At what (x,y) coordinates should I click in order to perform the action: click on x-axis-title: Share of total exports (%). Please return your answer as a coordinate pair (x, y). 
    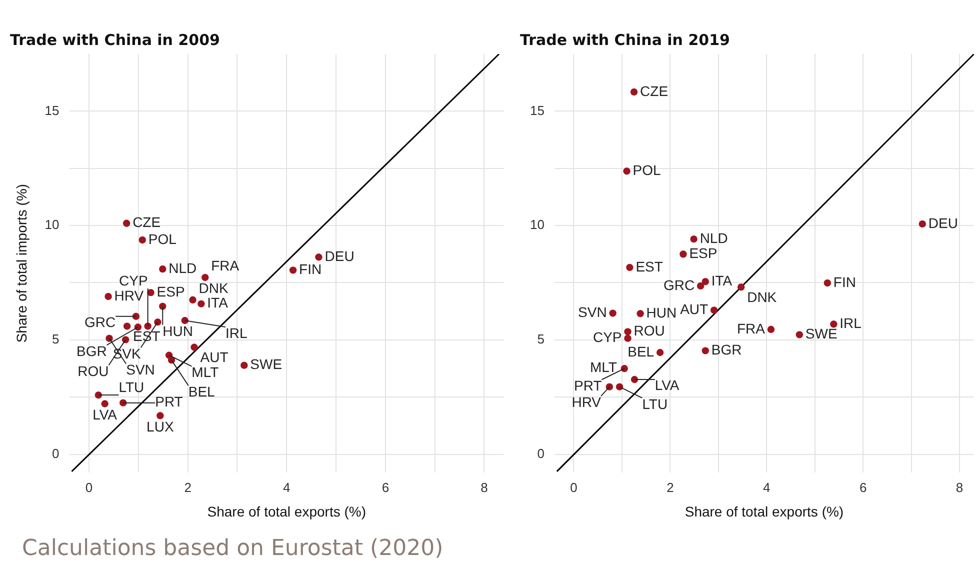
    Looking at the image, I should click on (764, 511).